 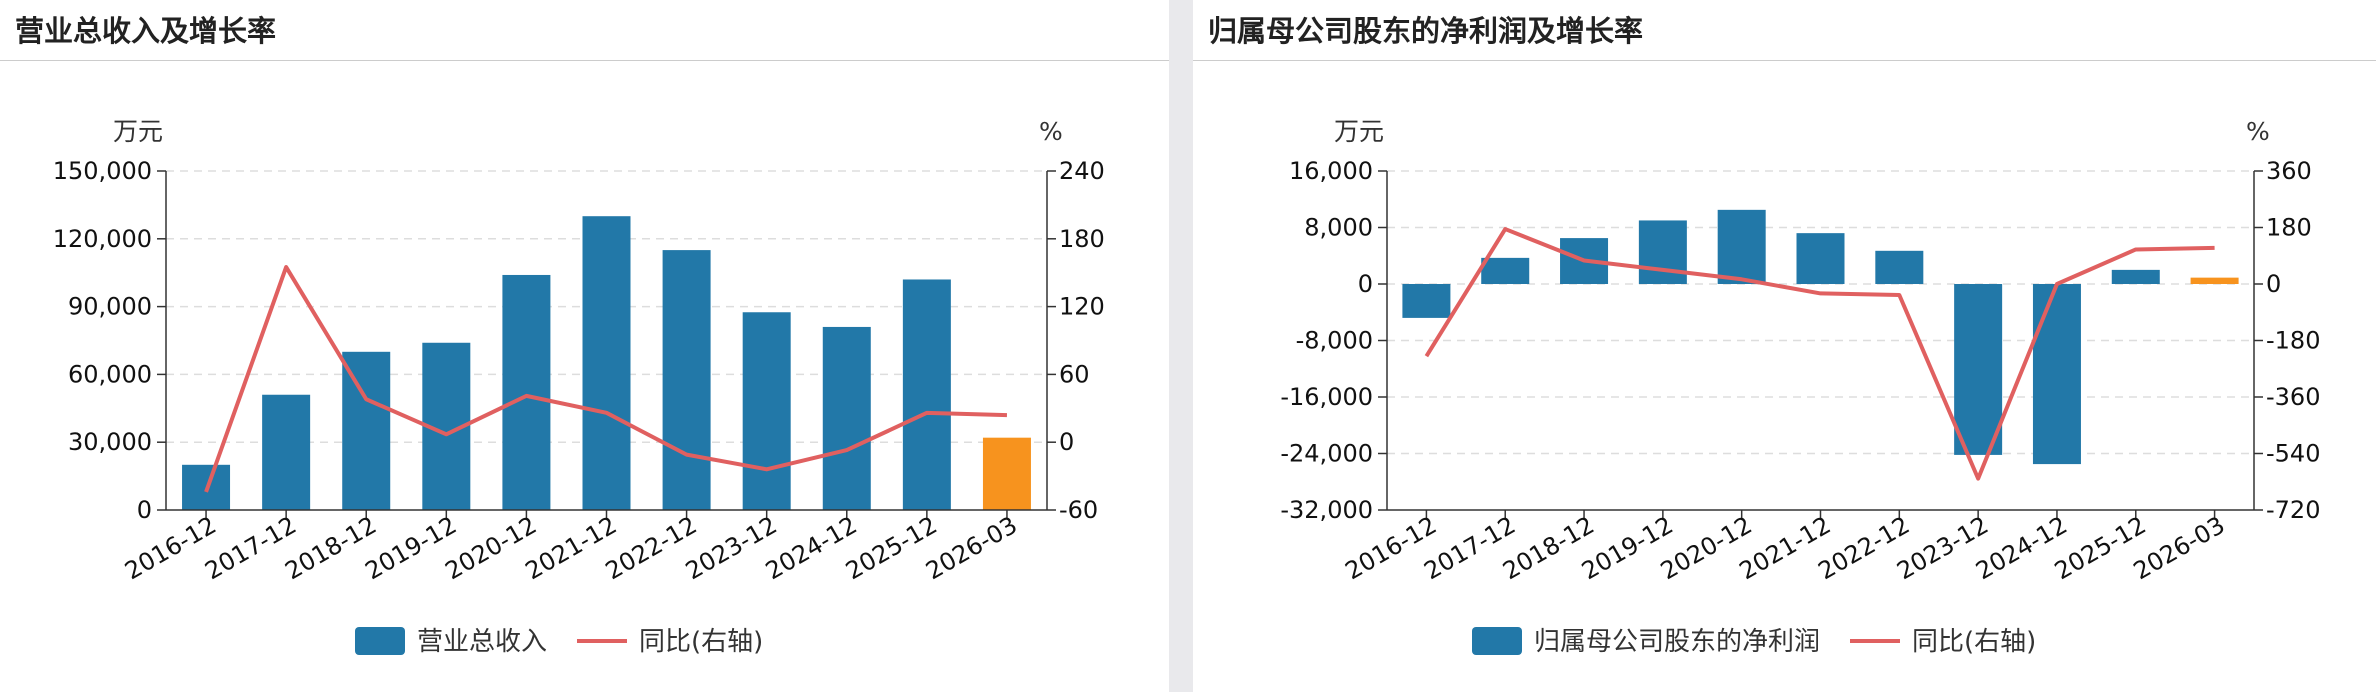 What do you see at coordinates (811, 548) in the screenshot?
I see `x-tick-label: 2024-12` at bounding box center [811, 548].